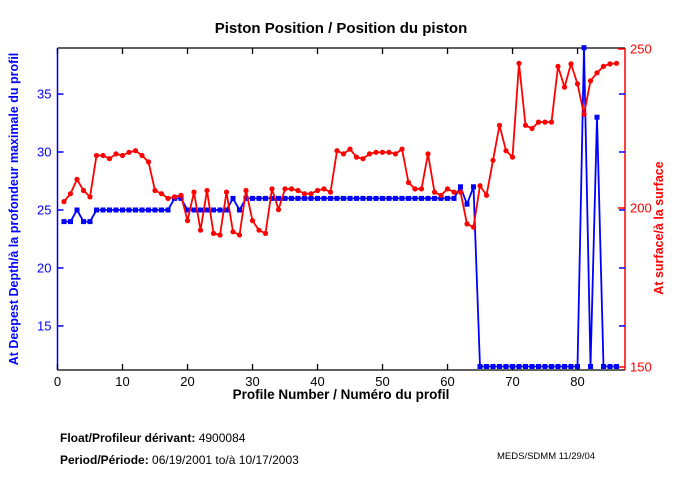 This screenshot has width=680, height=500. I want to click on x-tick-label: 60, so click(447, 381).